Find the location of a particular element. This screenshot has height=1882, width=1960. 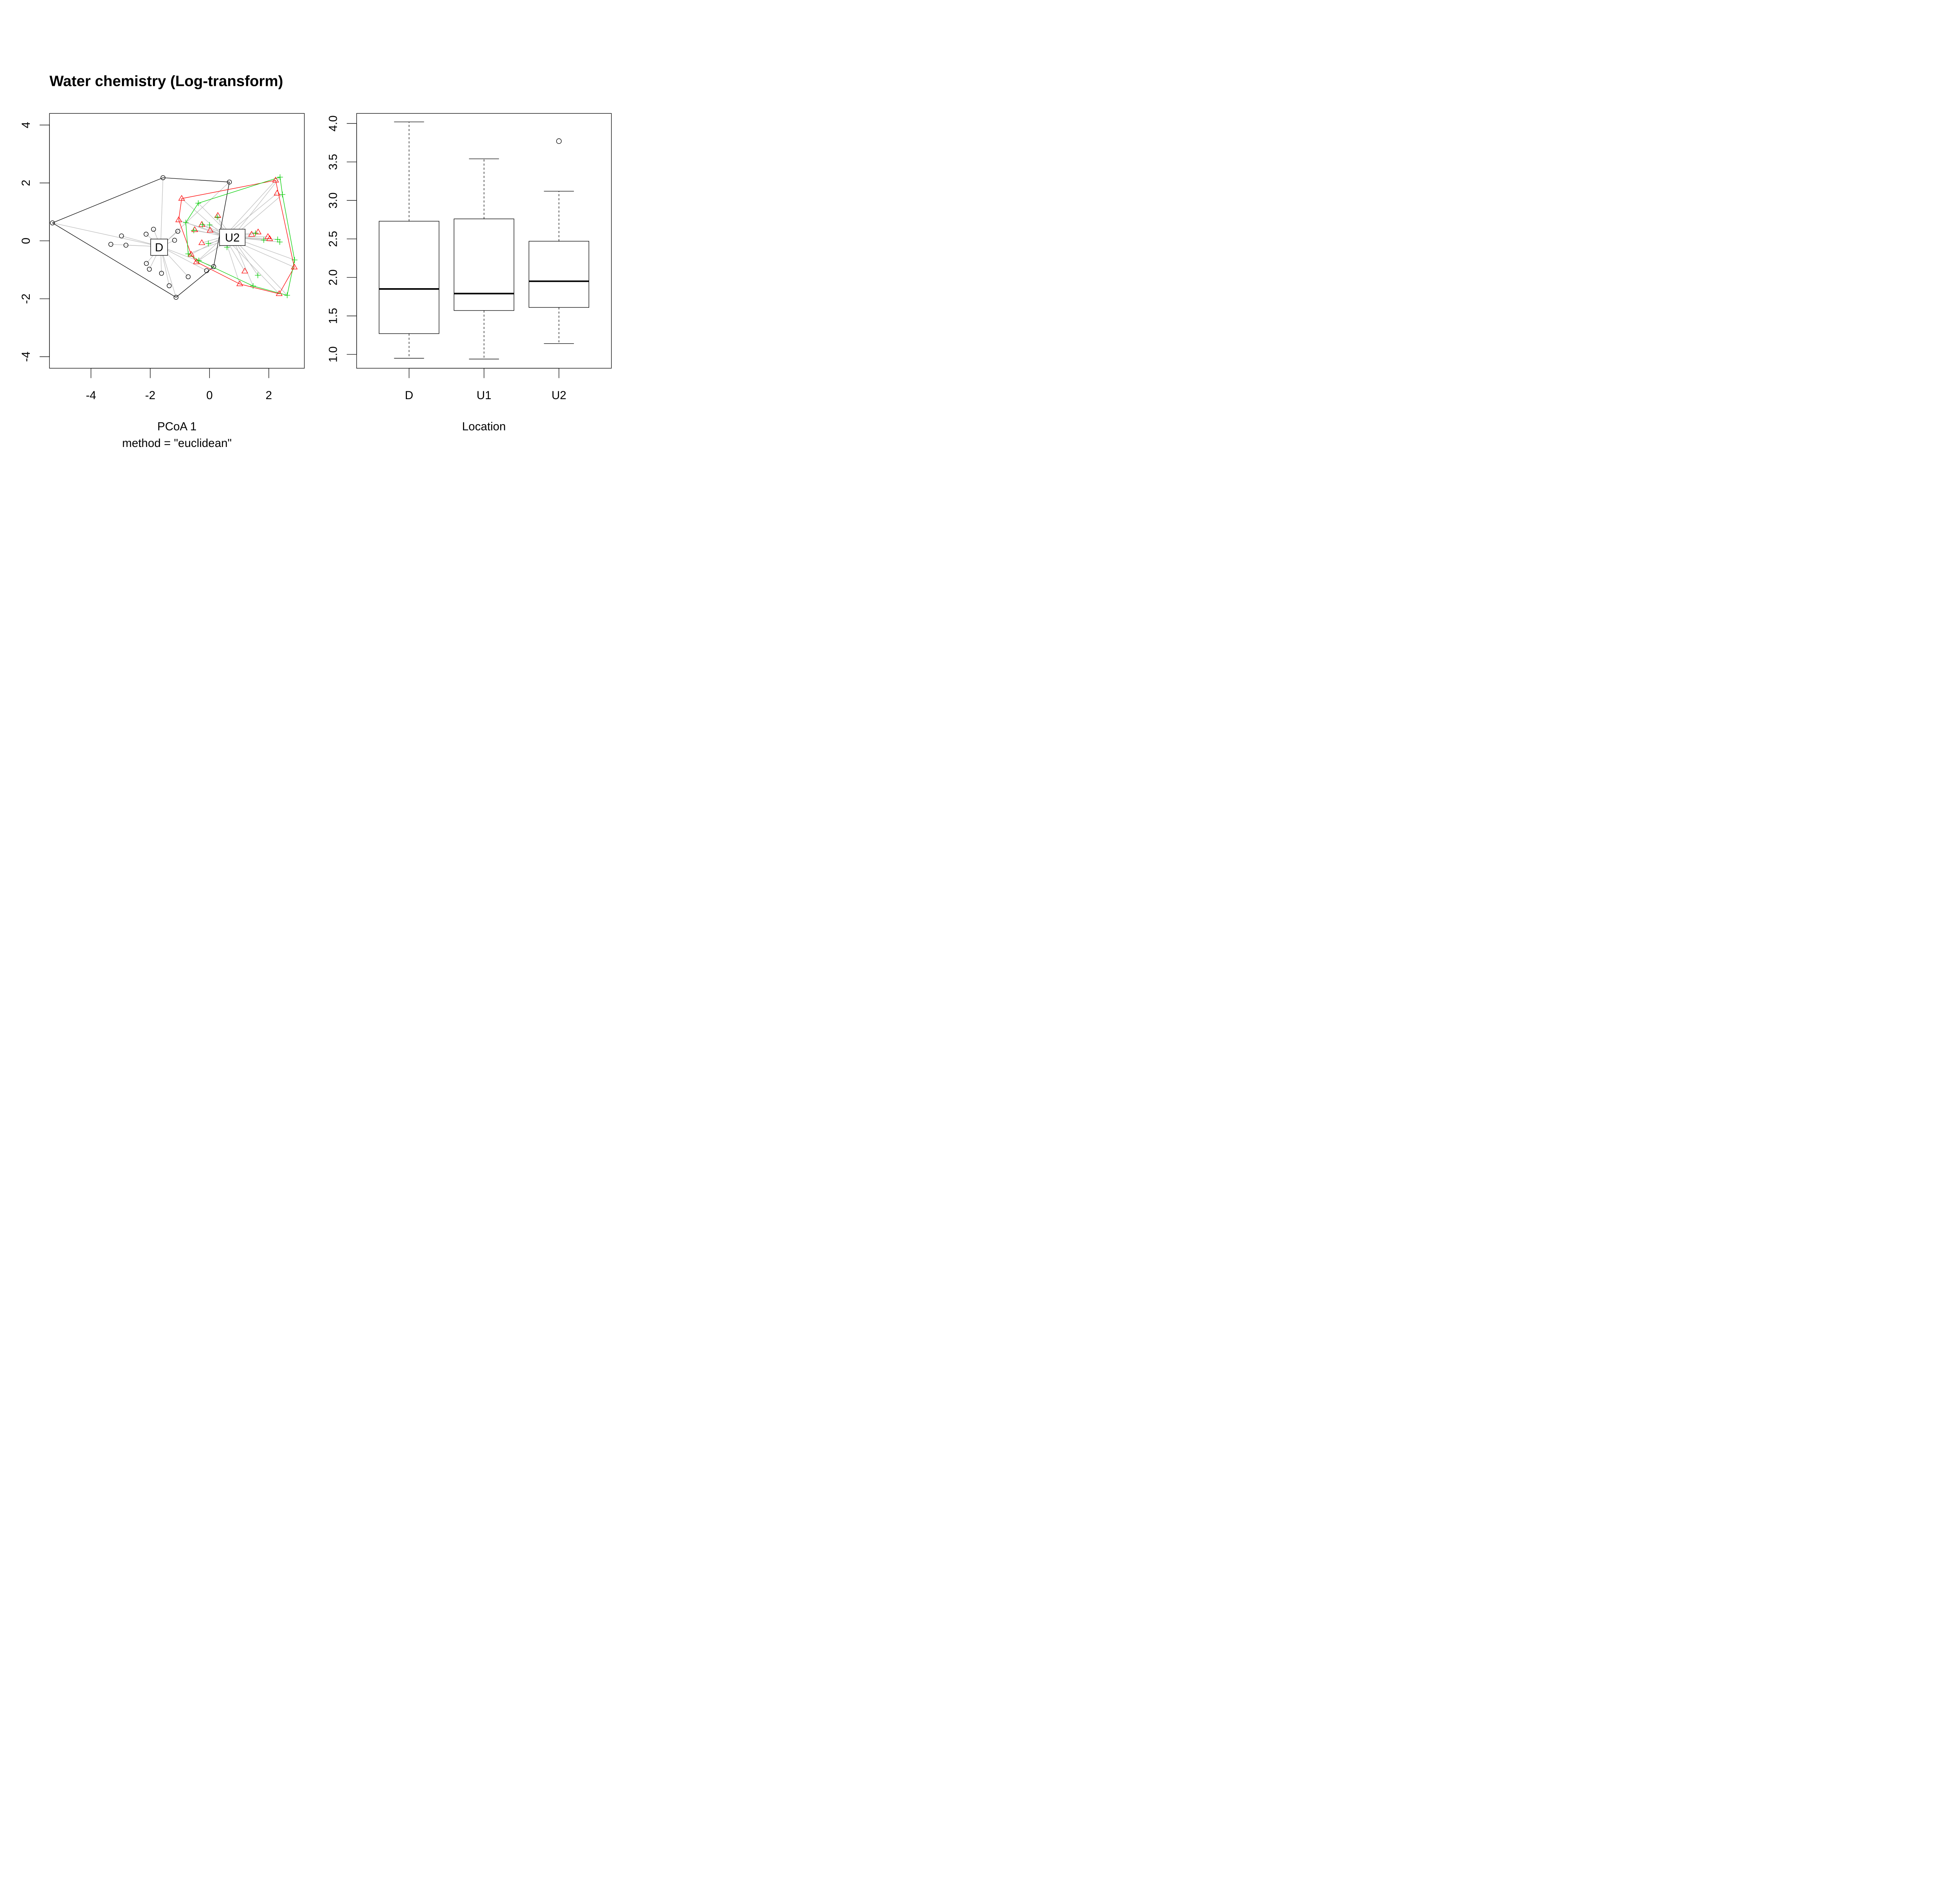

boxplot-y-tick-label: 2.5 is located at coordinates (333, 239).